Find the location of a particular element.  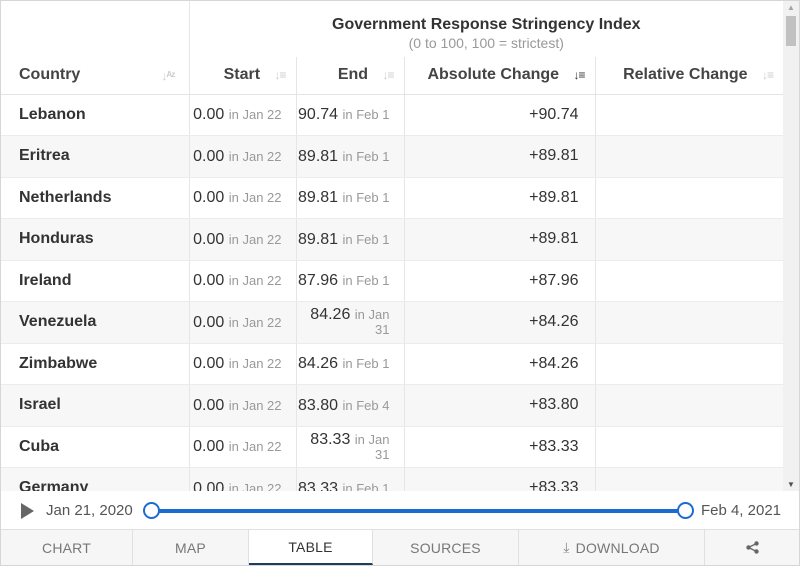

sort-alpha-icon: ↓ᴬᶻ is located at coordinates (168, 76).